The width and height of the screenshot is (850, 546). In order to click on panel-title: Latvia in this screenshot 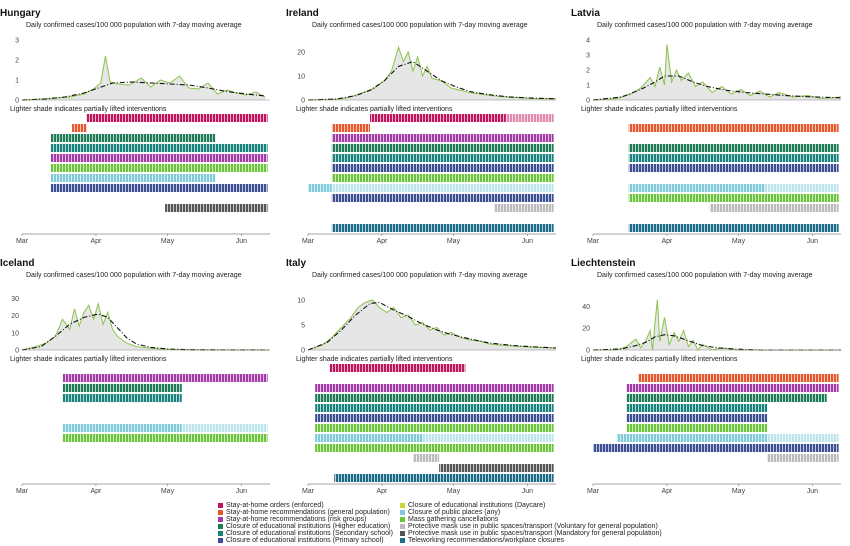, I will do `click(585, 13)`.